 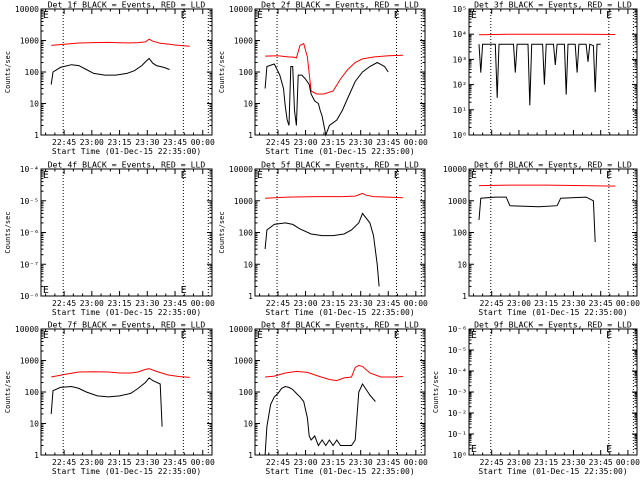 I want to click on y-tick-label: 10⁻⁶, so click(x=29, y=233).